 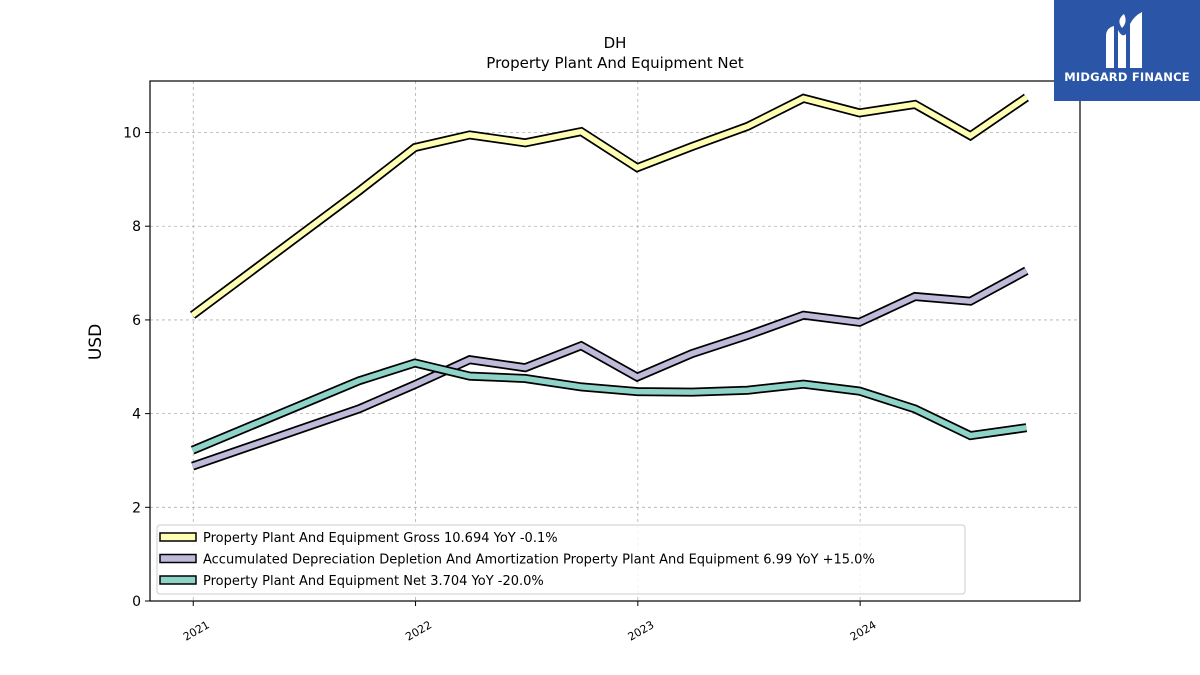 I want to click on y-tick-label: 6, so click(x=136, y=321).